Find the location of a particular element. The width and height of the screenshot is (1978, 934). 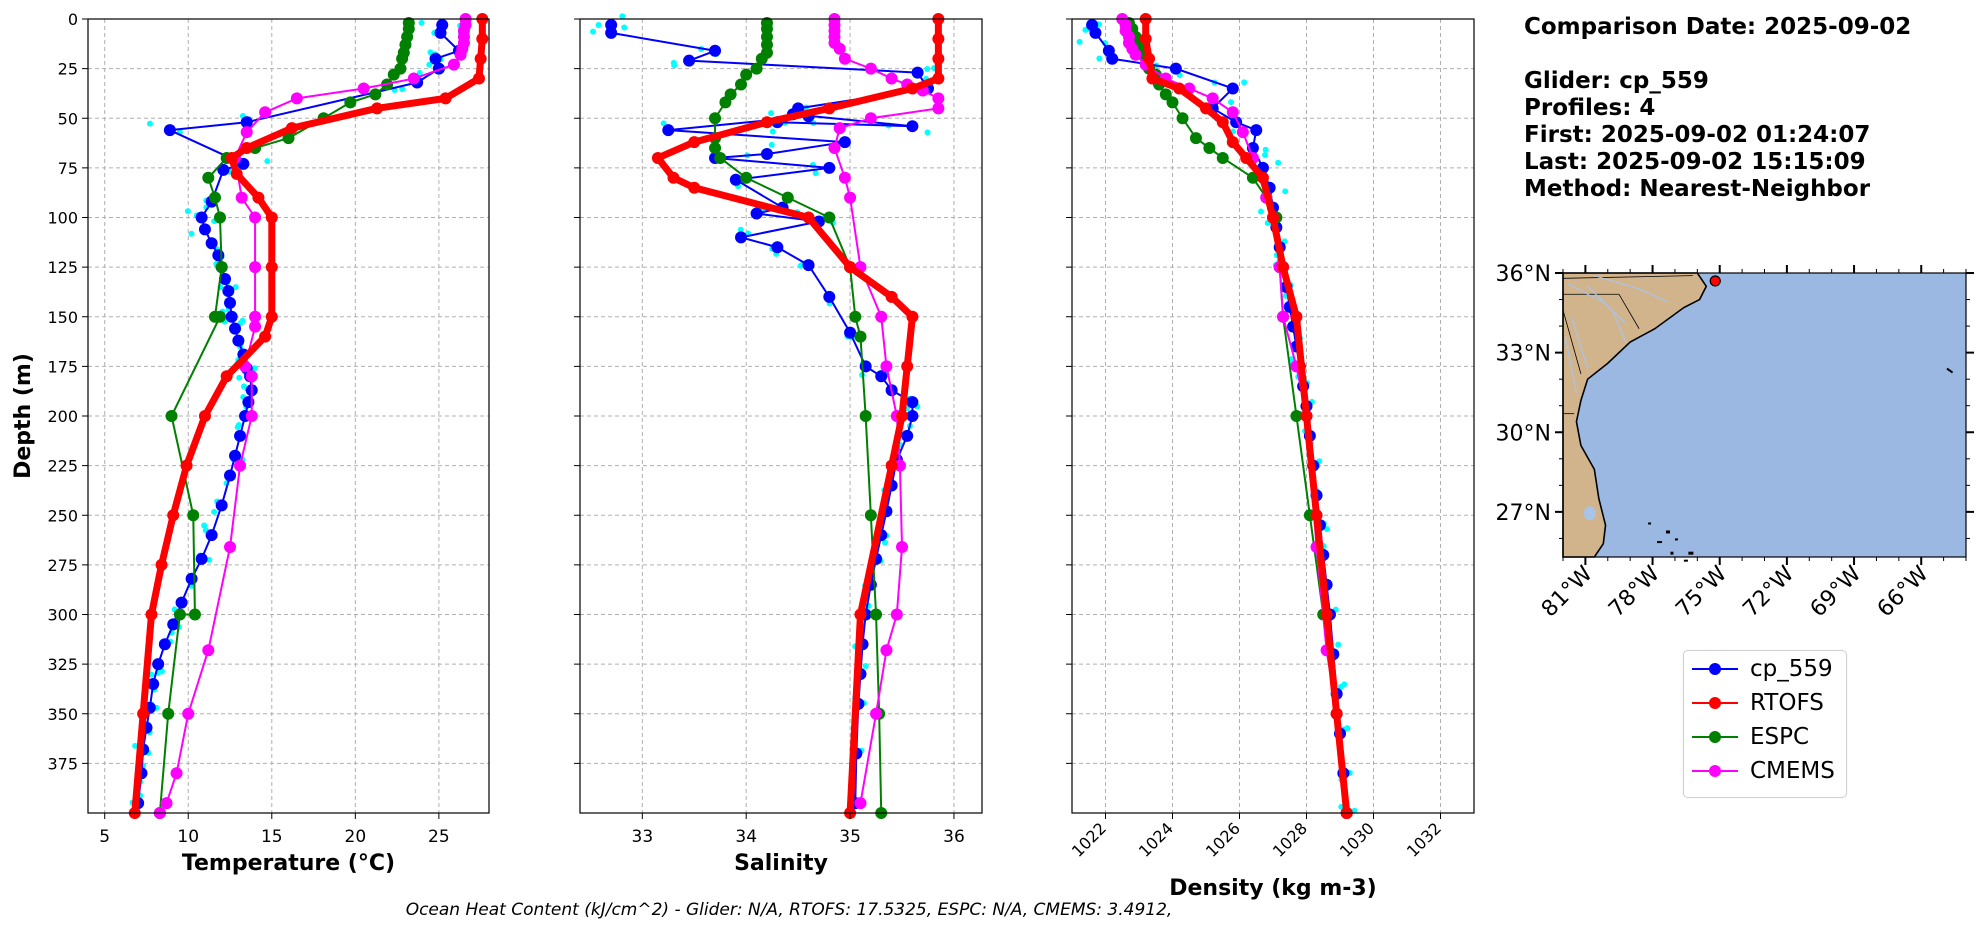

legend-item-cmems: CMEMS is located at coordinates (1763, 771).